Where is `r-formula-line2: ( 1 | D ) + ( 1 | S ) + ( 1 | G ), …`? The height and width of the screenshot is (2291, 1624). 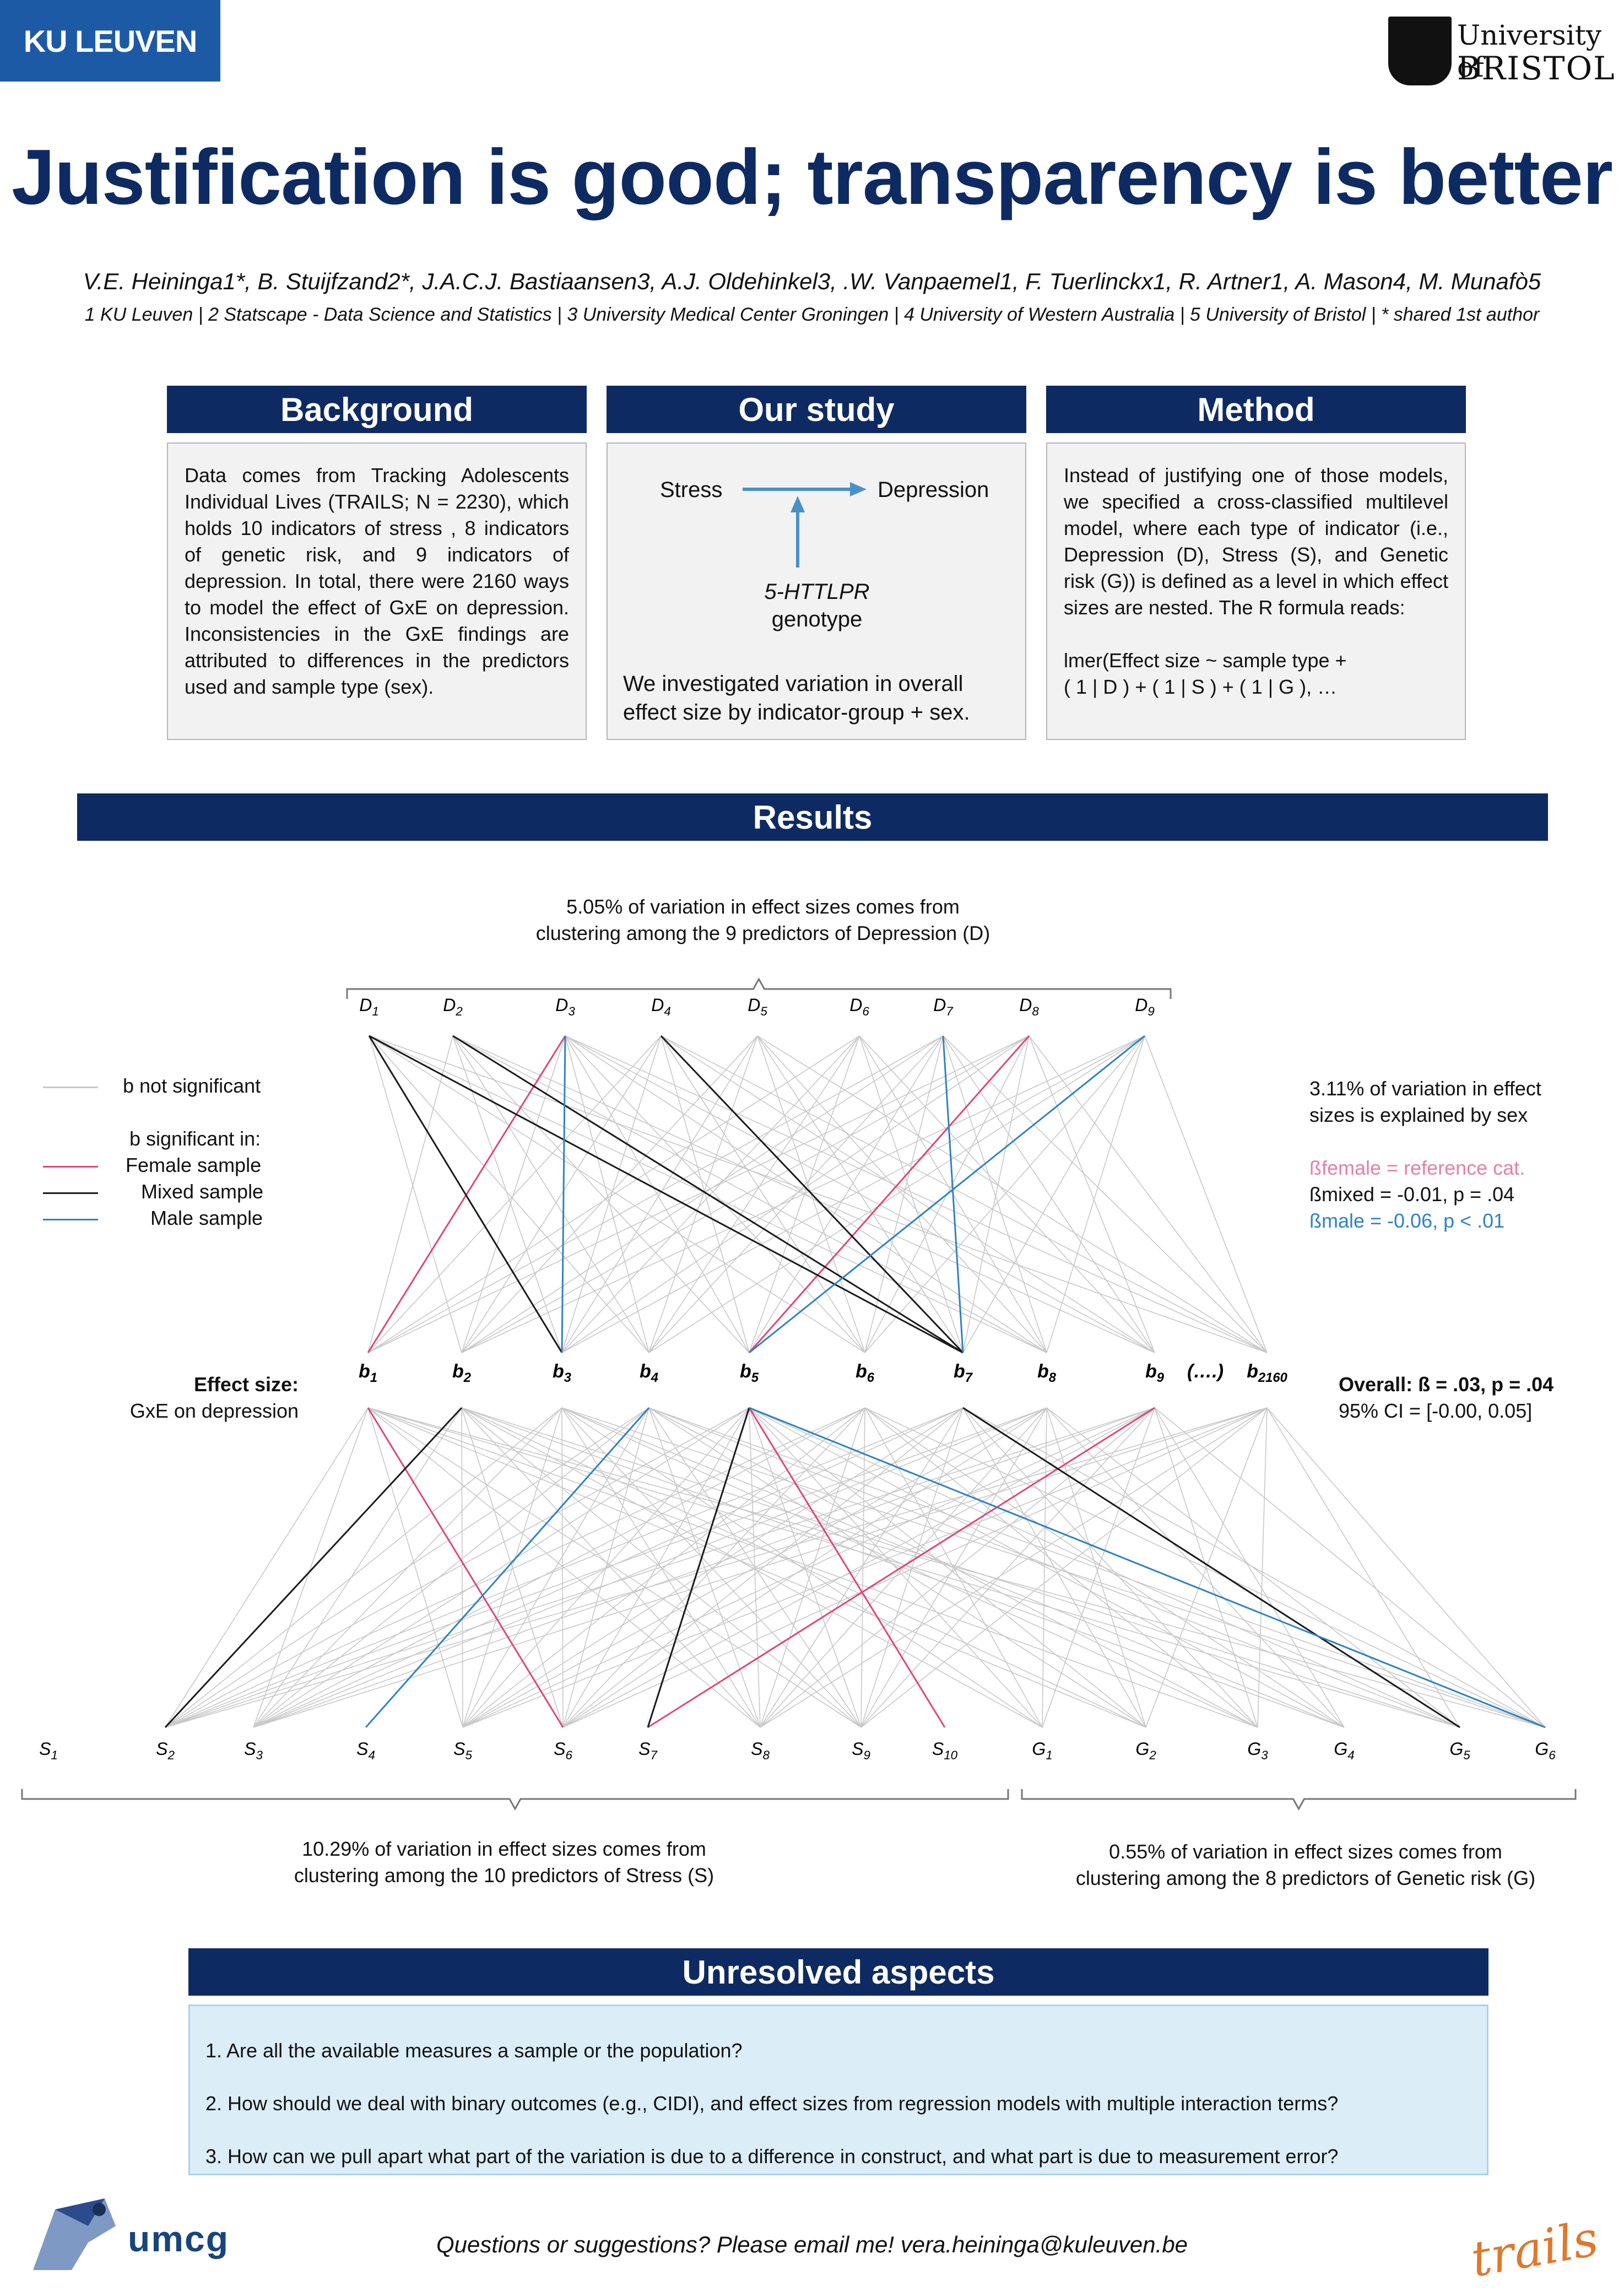
r-formula-line2: ( 1 | D ) + ( 1 | S ) + ( 1 | G ), … is located at coordinates (1201, 687).